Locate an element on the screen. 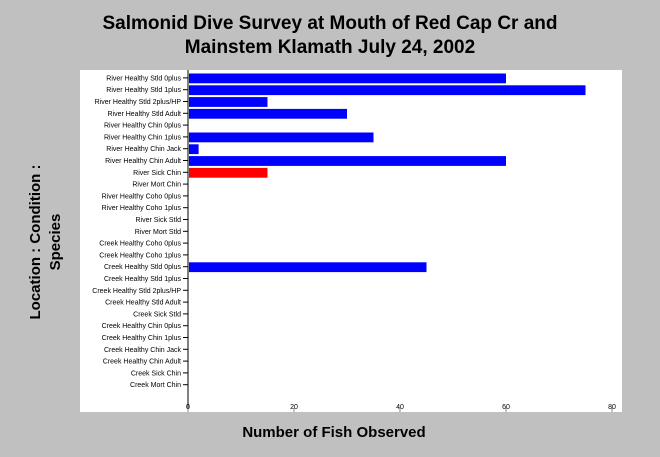 The width and height of the screenshot is (660, 457). y-tick-label: River Healthy Stld Adult is located at coordinates (144, 114).